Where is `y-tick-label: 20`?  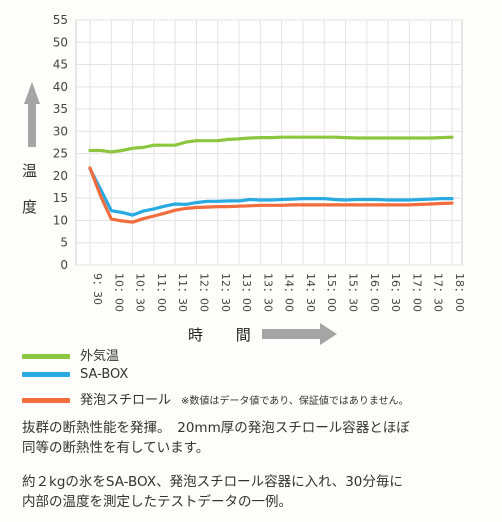 y-tick-label: 20 is located at coordinates (60, 176).